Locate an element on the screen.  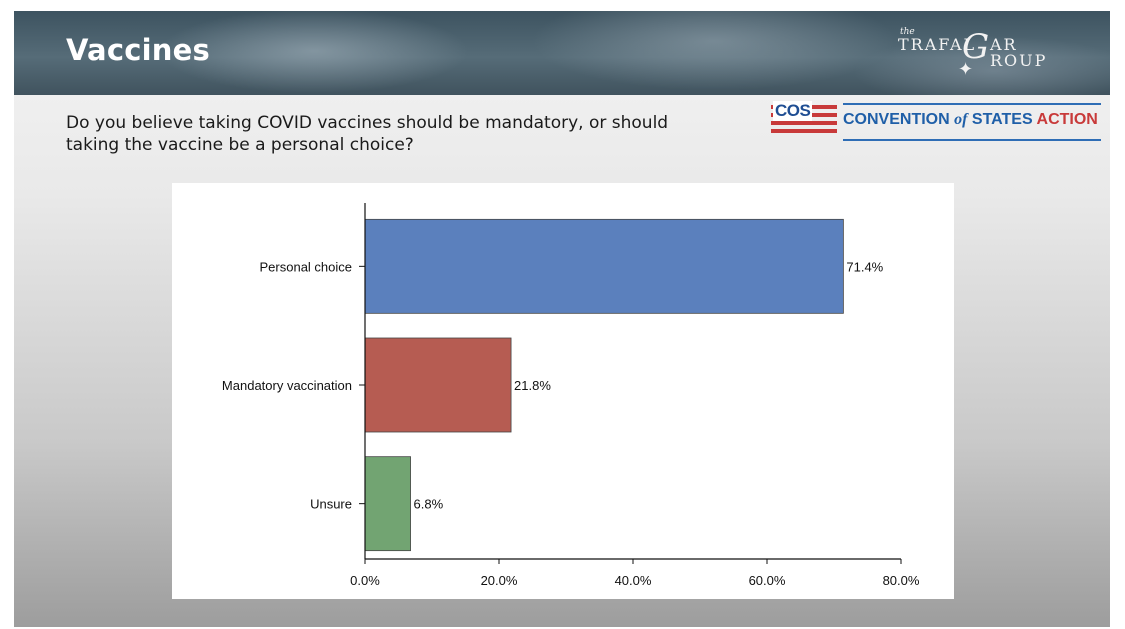
flag-icon: COS is located at coordinates (804, 119).